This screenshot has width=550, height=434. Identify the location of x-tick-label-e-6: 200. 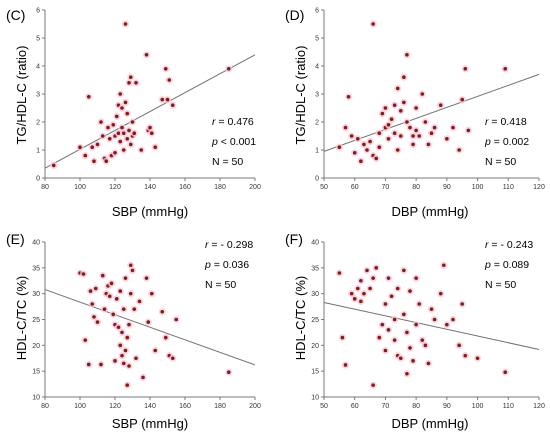
(255, 406).